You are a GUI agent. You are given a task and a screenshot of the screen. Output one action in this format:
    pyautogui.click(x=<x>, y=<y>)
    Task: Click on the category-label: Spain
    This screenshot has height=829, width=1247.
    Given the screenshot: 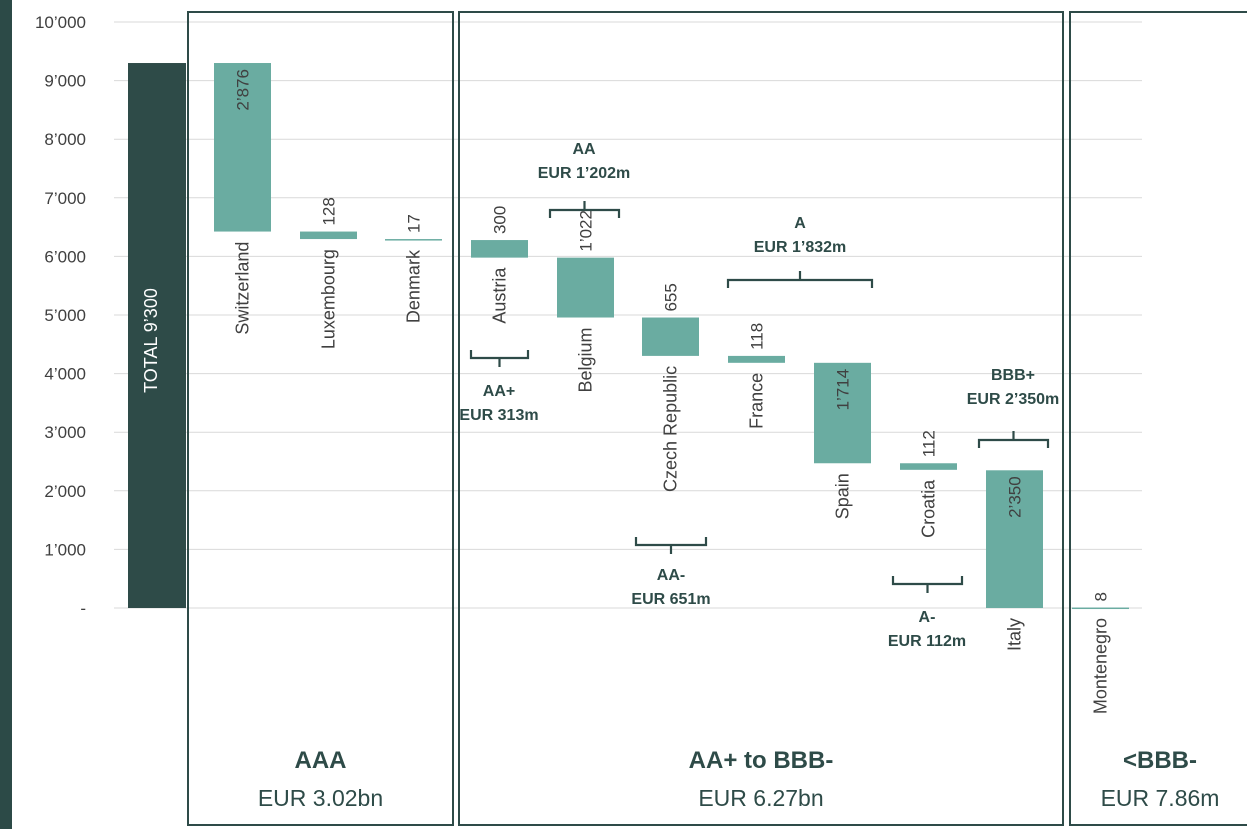 What is the action you would take?
    pyautogui.click(x=843, y=496)
    